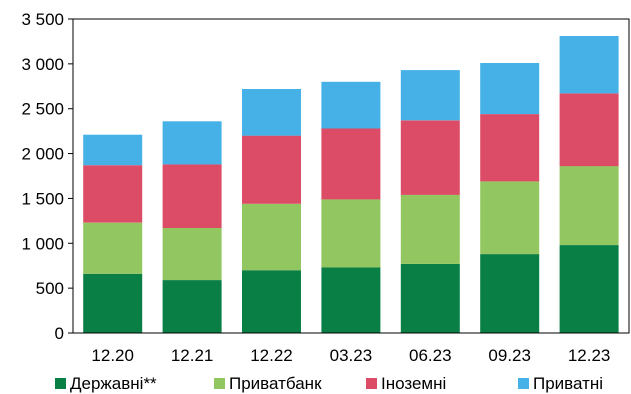 This screenshot has height=394, width=631. I want to click on bar-segment-1-06.23, so click(430, 298).